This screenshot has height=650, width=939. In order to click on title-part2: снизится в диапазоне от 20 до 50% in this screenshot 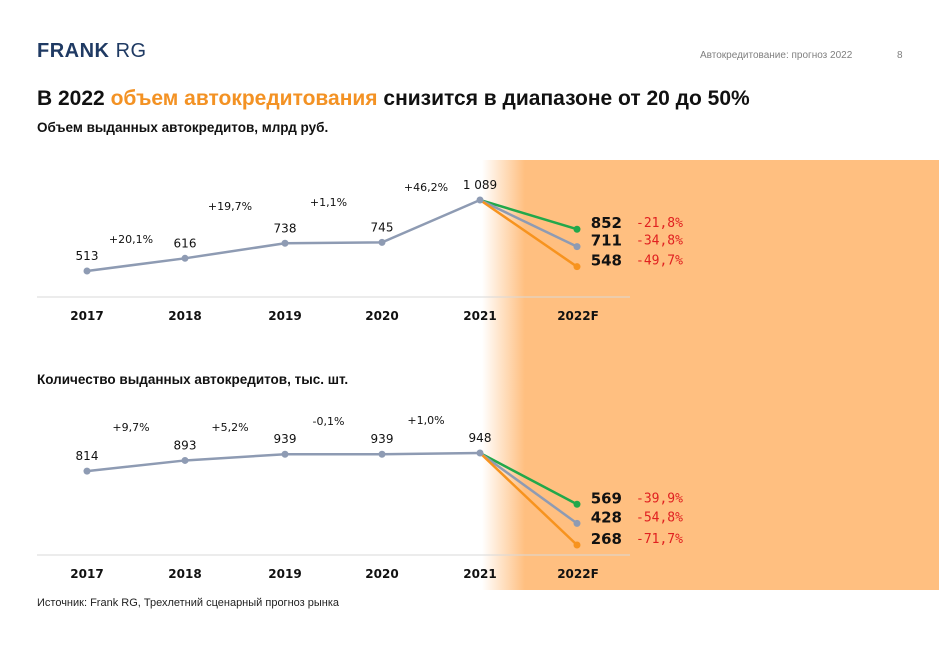, I will do `click(563, 98)`.